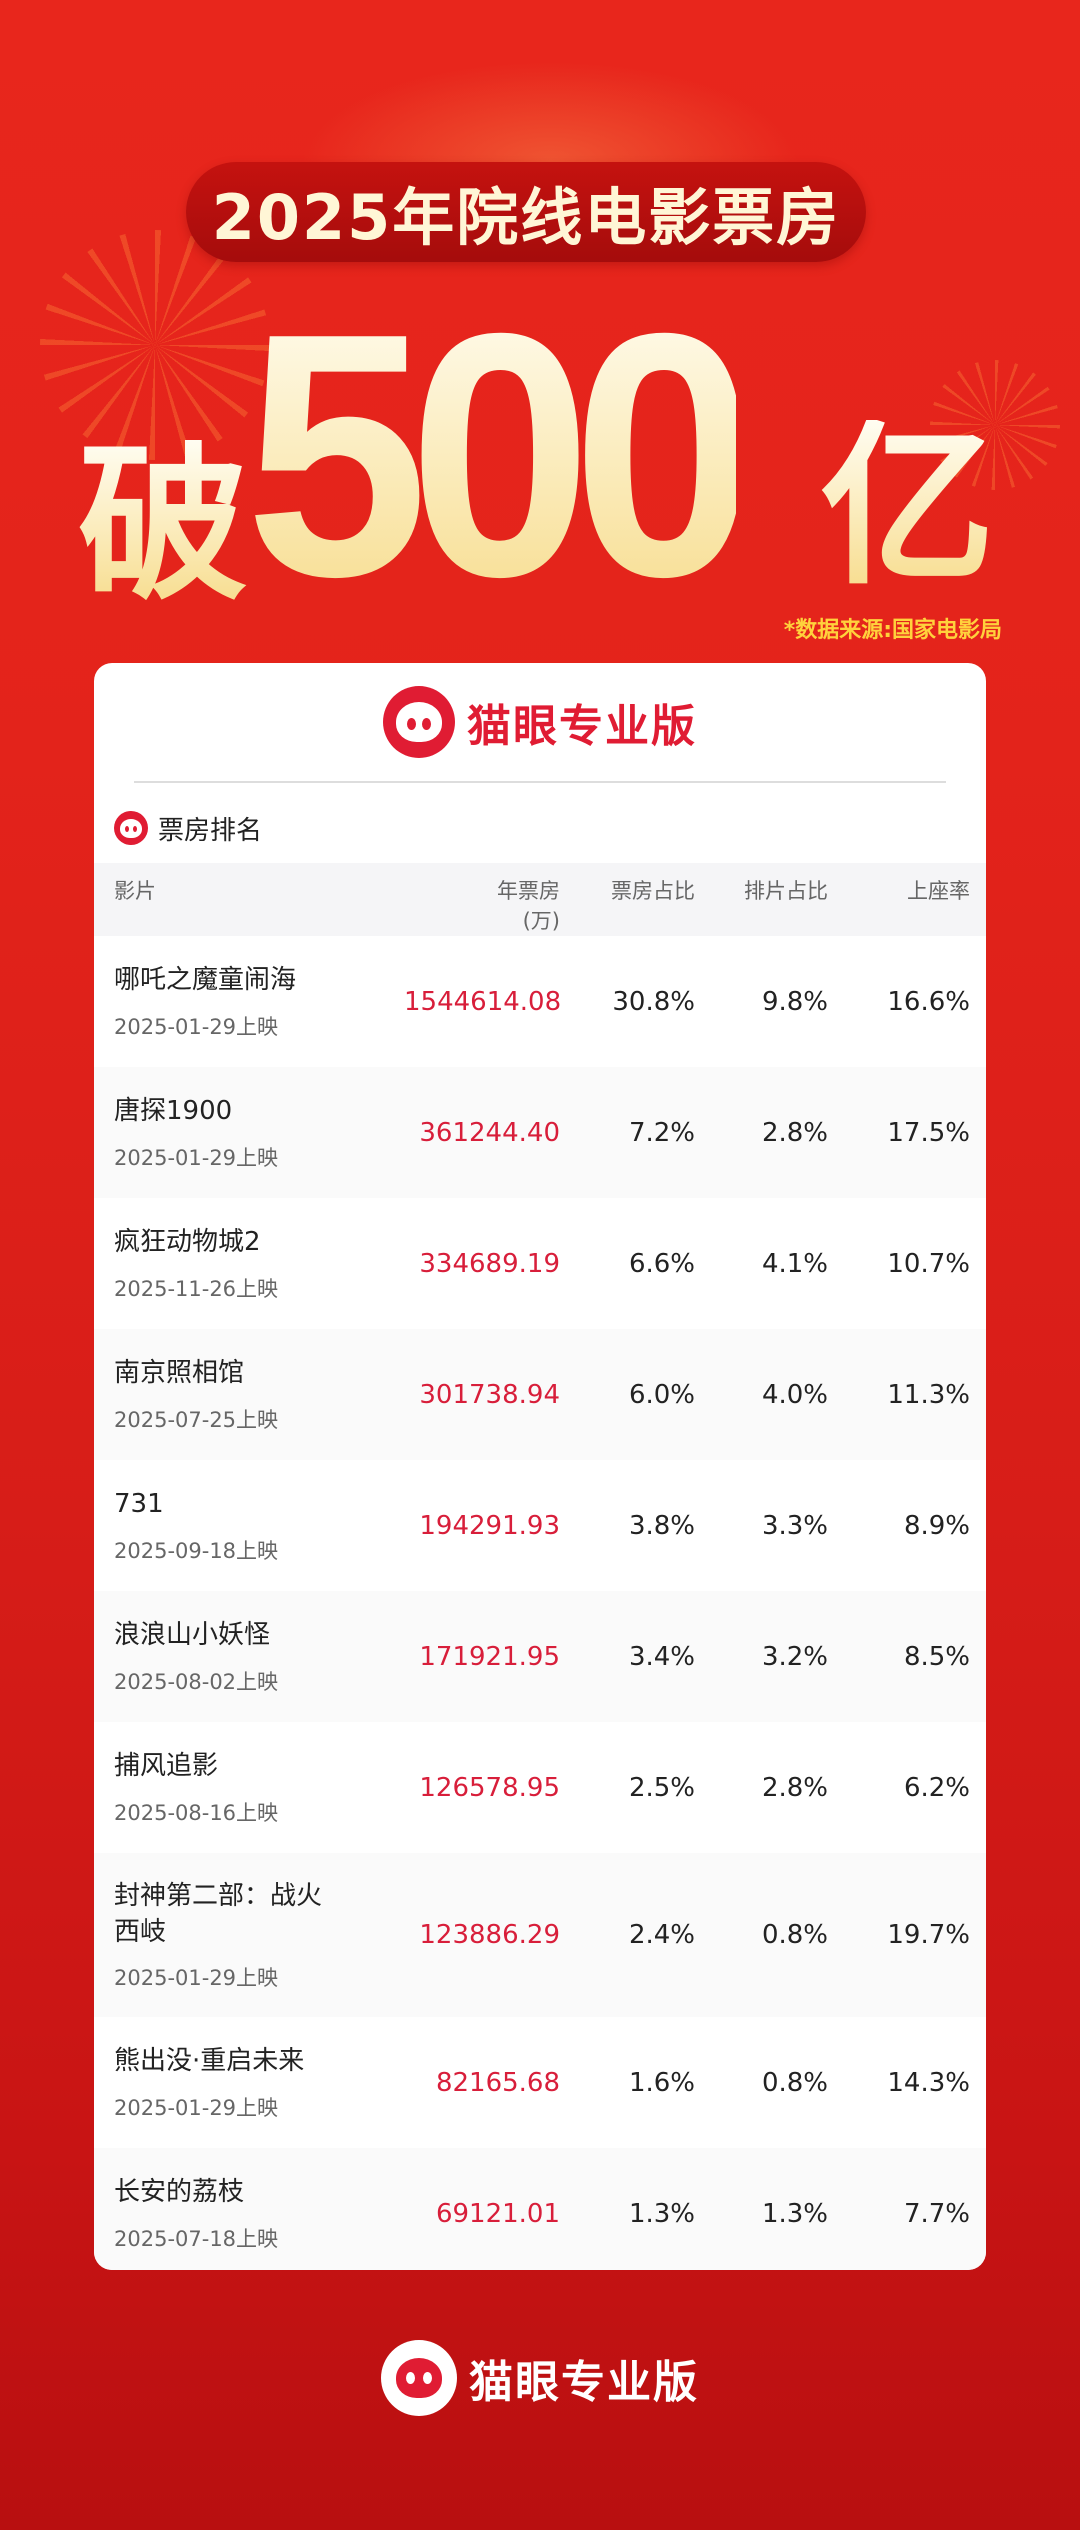 Image resolution: width=1080 pixels, height=2530 pixels. Describe the element at coordinates (540, 782) in the screenshot. I see `divider` at that location.